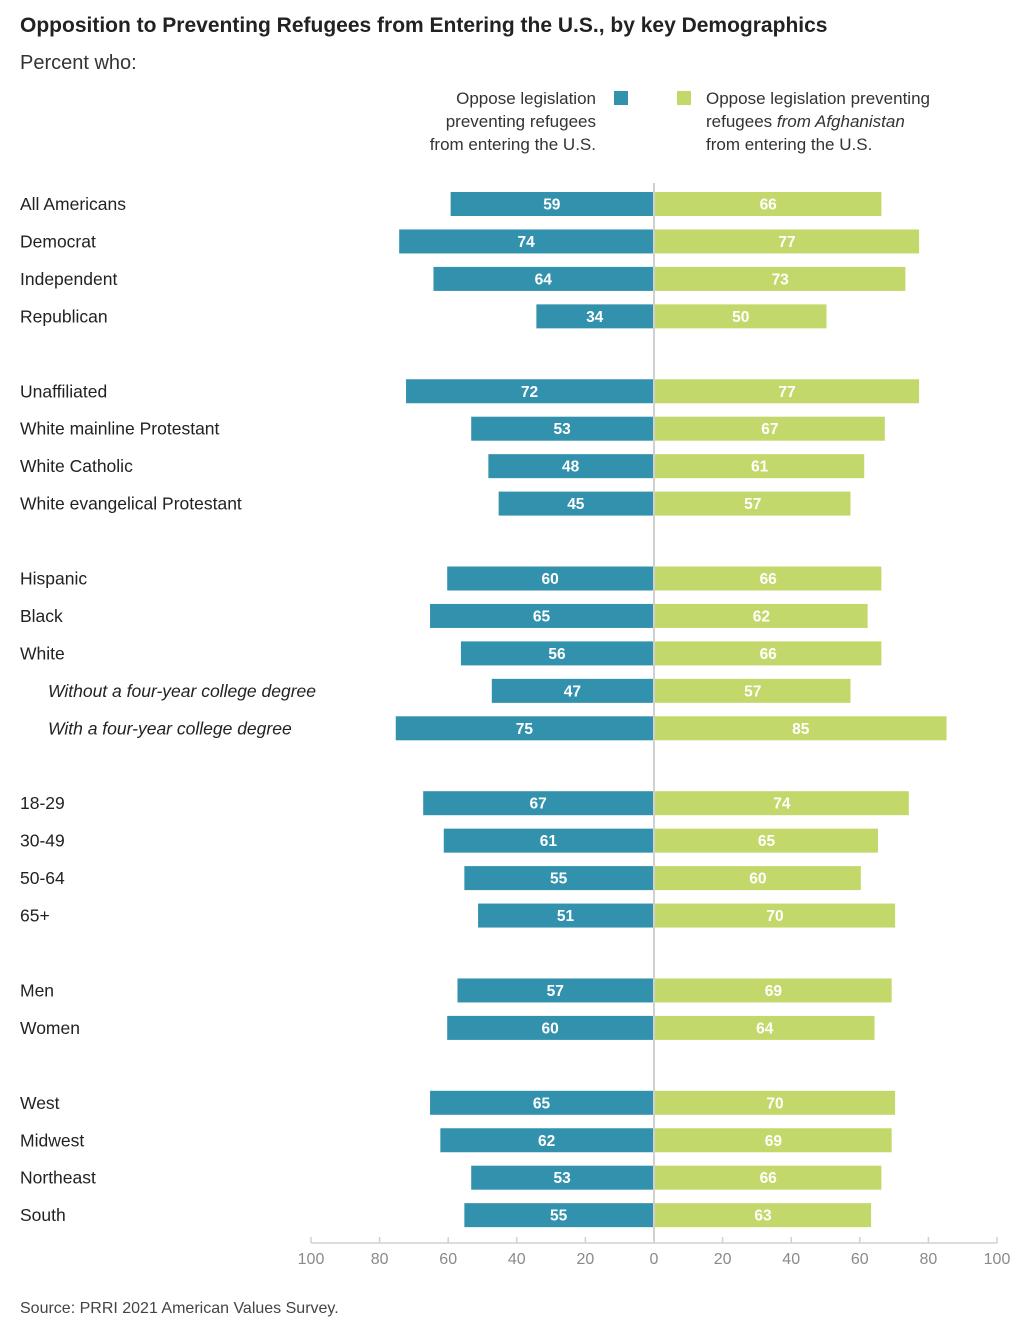 Image resolution: width=1033 pixels, height=1337 pixels. What do you see at coordinates (684, 98) in the screenshot?
I see `legend-swatch-right` at bounding box center [684, 98].